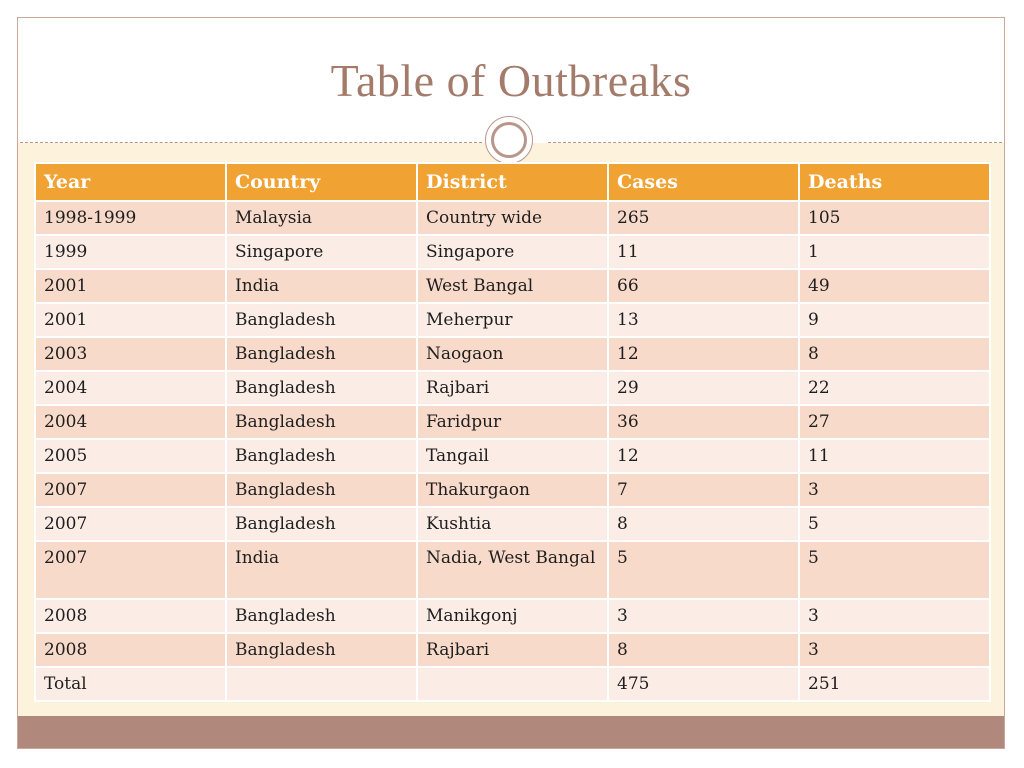 This screenshot has width=1024, height=768. What do you see at coordinates (894, 388) in the screenshot?
I see `cell-deaths: 22` at bounding box center [894, 388].